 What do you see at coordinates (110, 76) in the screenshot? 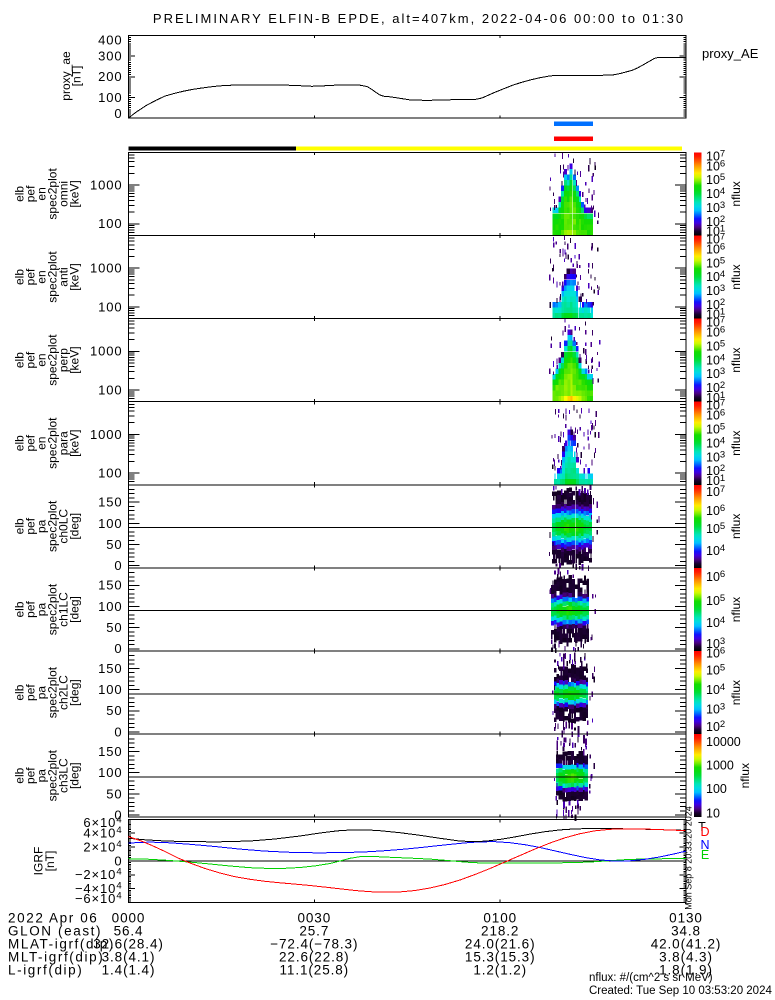
I see `svg-text: 200` at bounding box center [110, 76].